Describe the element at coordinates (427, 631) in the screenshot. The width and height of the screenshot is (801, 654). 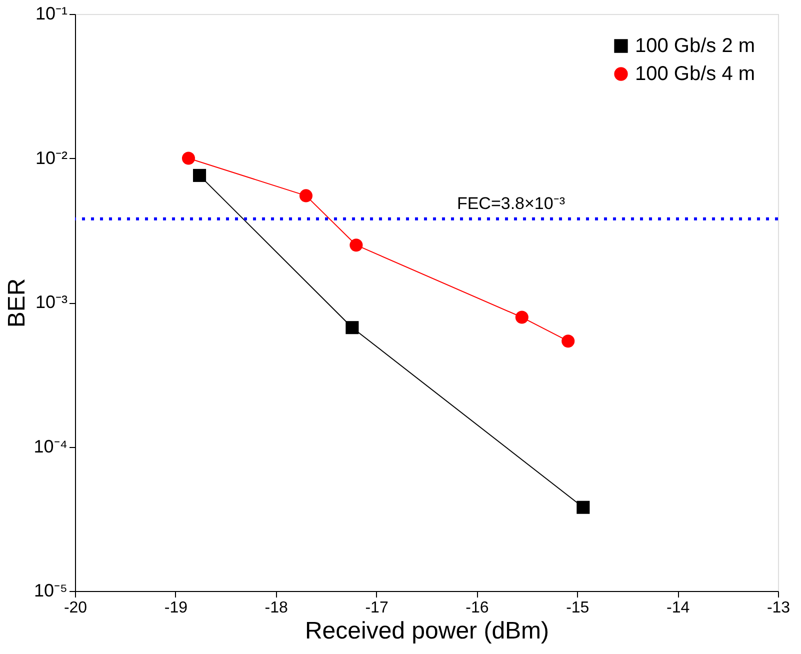
I see `x-axis-title: Received power (dBm)` at that location.